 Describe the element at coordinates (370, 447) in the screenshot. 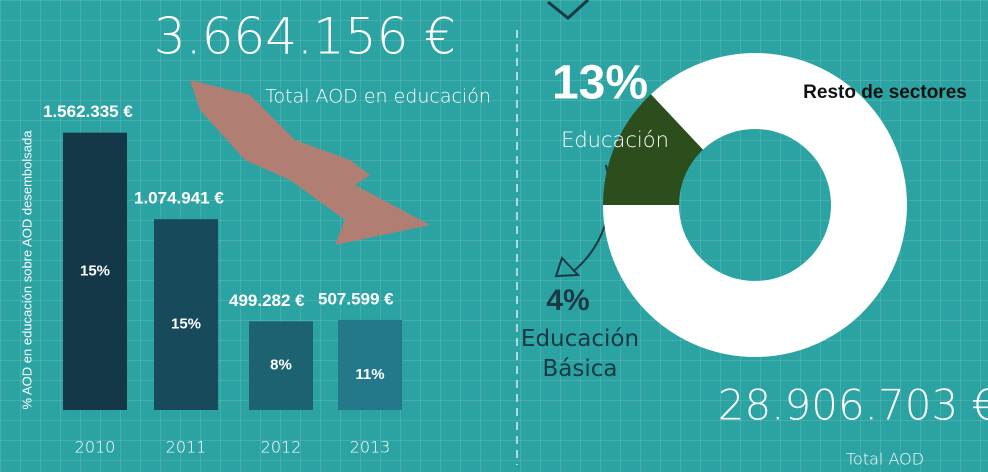

I see `x-tick-label: 2013` at that location.